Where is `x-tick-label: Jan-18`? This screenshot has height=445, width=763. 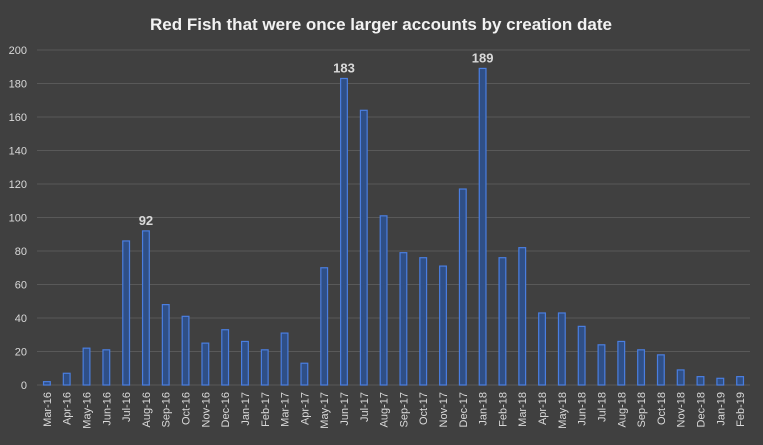
x-tick-label: Jan-18 is located at coordinates (484, 409).